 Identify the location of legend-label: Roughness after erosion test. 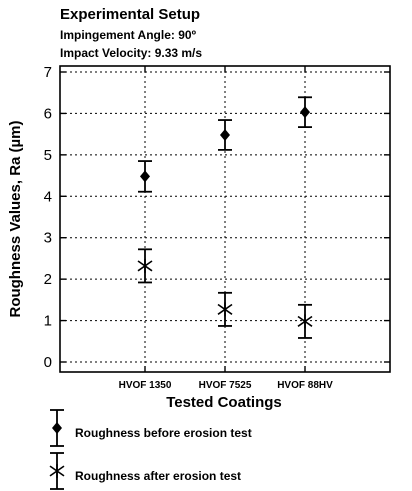
(158, 476).